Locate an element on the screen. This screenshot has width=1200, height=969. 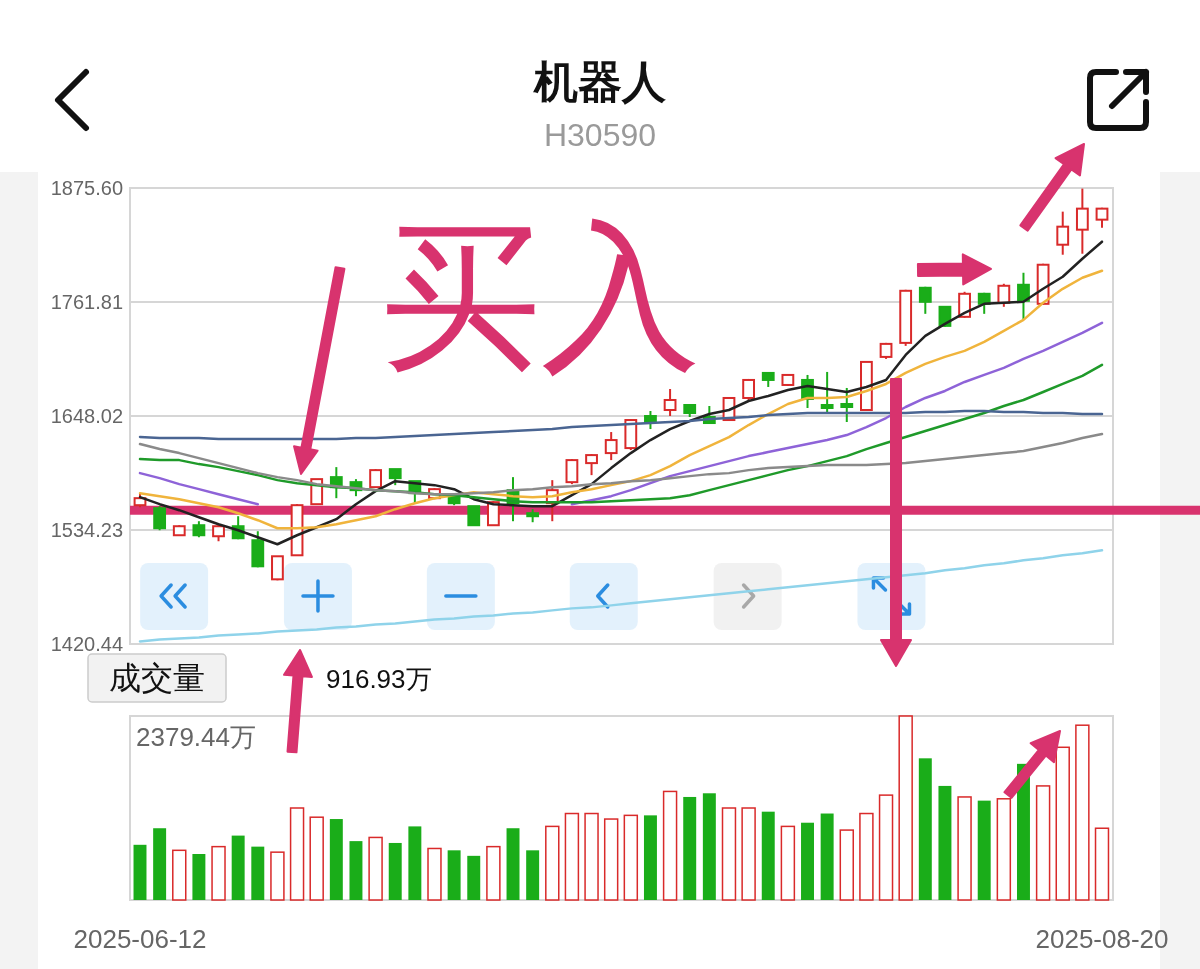
y-tick-label: 1420.44 is located at coordinates (86, 644).